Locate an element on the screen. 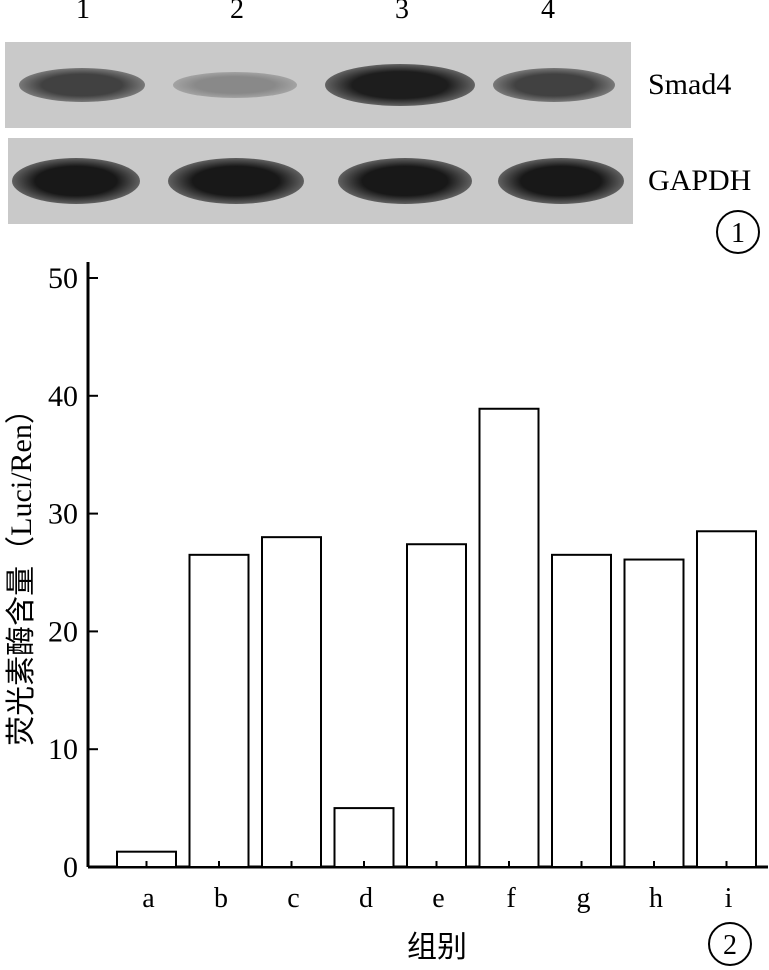  bar-h is located at coordinates (654, 713).